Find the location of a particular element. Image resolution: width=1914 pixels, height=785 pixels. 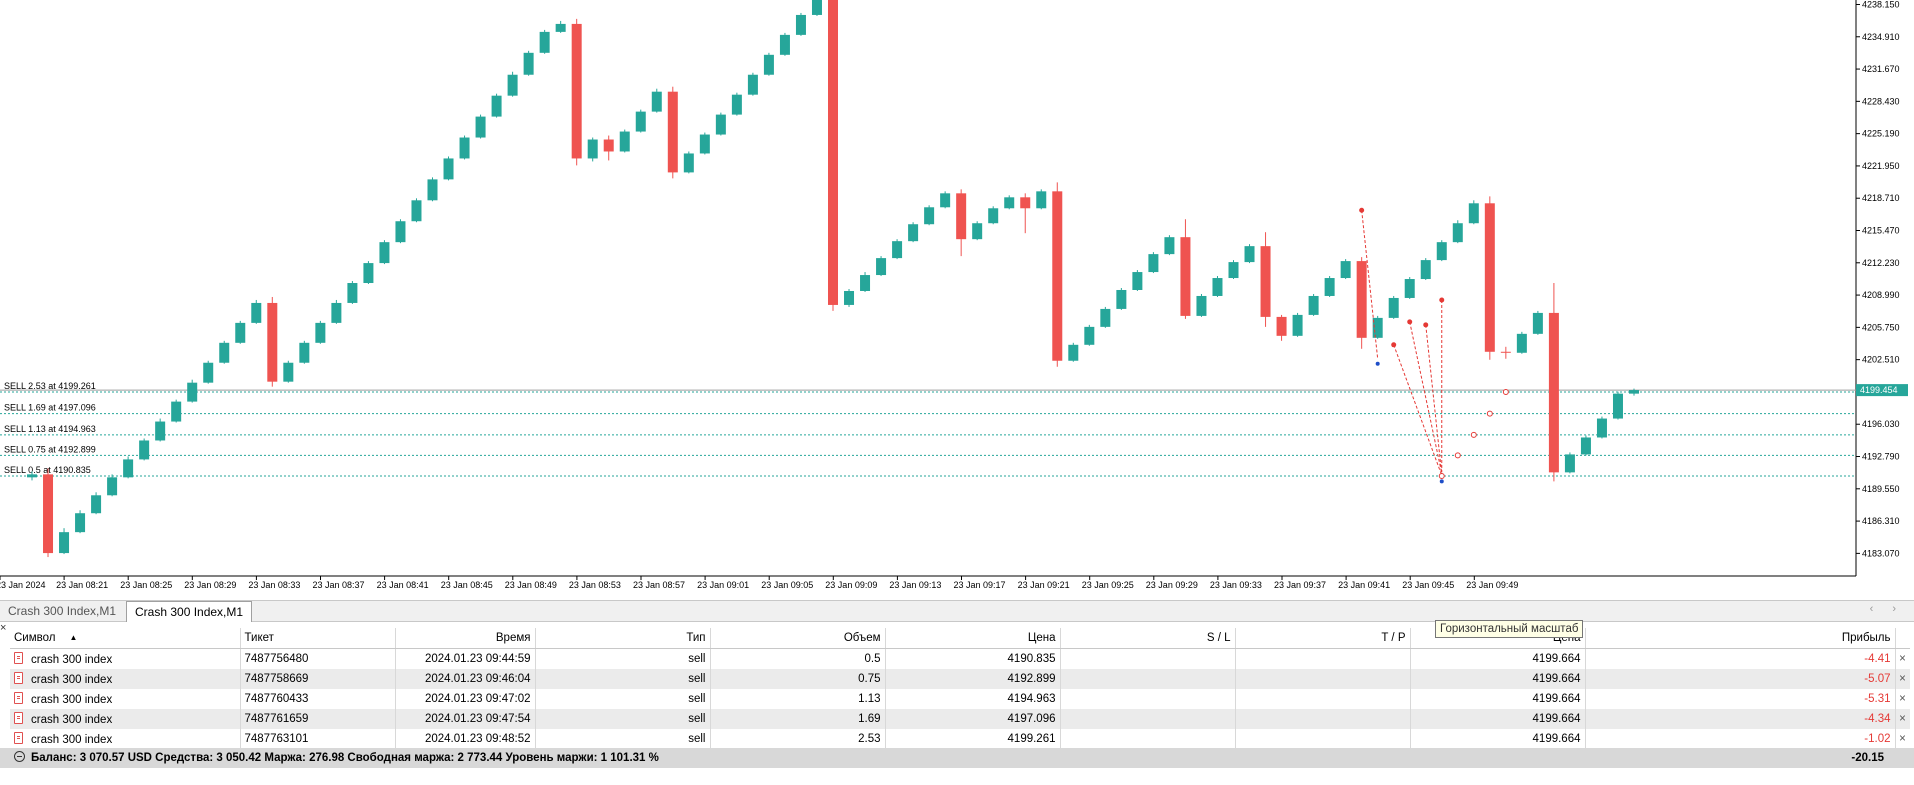

y-tick-label: 4186.310 is located at coordinates (1881, 521).